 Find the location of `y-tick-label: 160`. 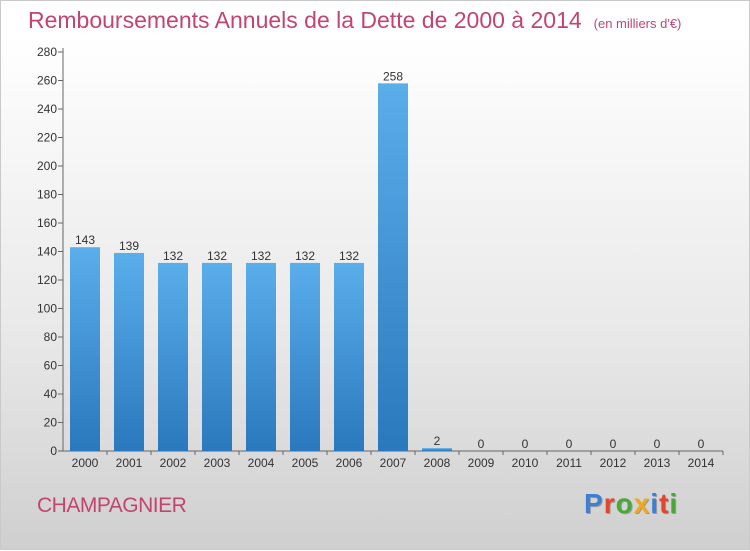

y-tick-label: 160 is located at coordinates (47, 223).